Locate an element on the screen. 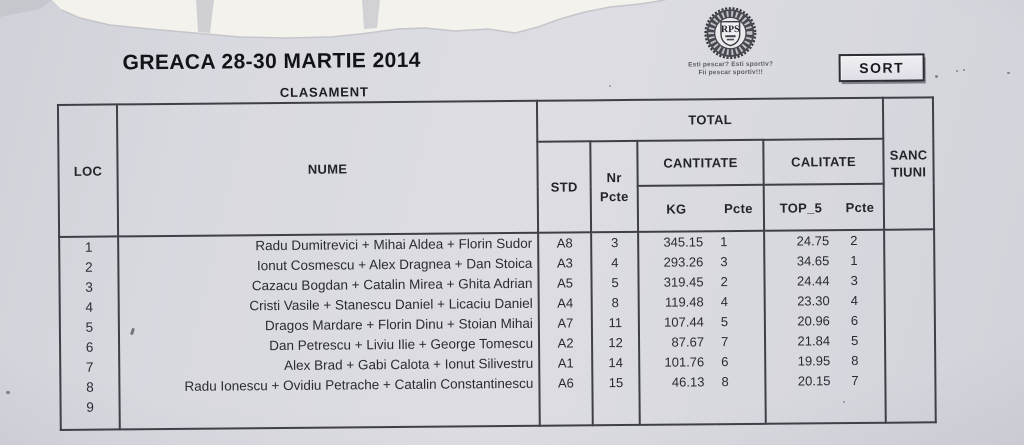  top5-cell: 34.65 is located at coordinates (813, 261).